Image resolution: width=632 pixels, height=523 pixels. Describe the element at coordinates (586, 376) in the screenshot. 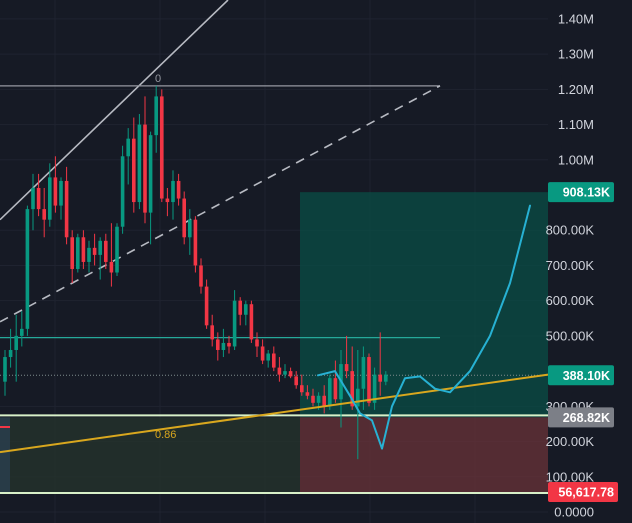

I see `price-badge-label: 388.10K` at that location.